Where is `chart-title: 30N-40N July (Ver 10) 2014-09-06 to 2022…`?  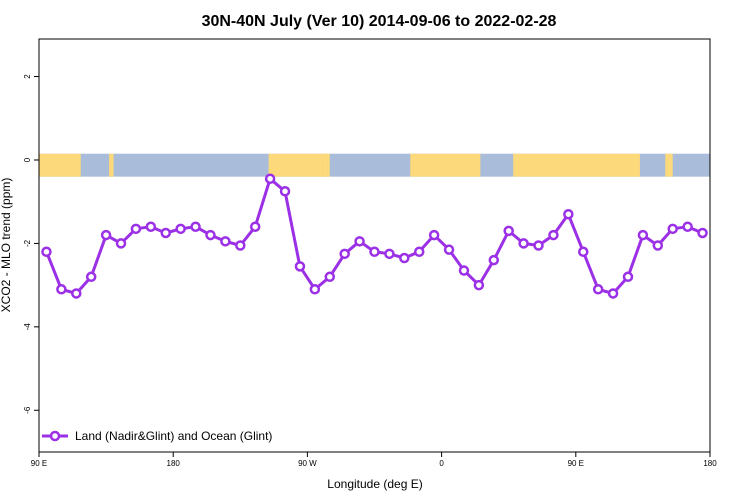
chart-title: 30N-40N July (Ver 10) 2014-09-06 to 2022… is located at coordinates (379, 21).